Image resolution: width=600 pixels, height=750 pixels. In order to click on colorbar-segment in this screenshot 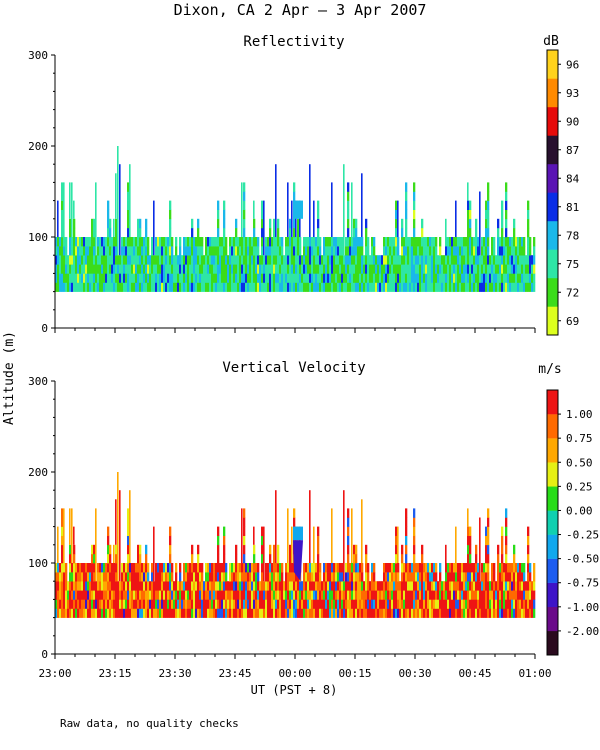, I will do `click(552, 93)`.